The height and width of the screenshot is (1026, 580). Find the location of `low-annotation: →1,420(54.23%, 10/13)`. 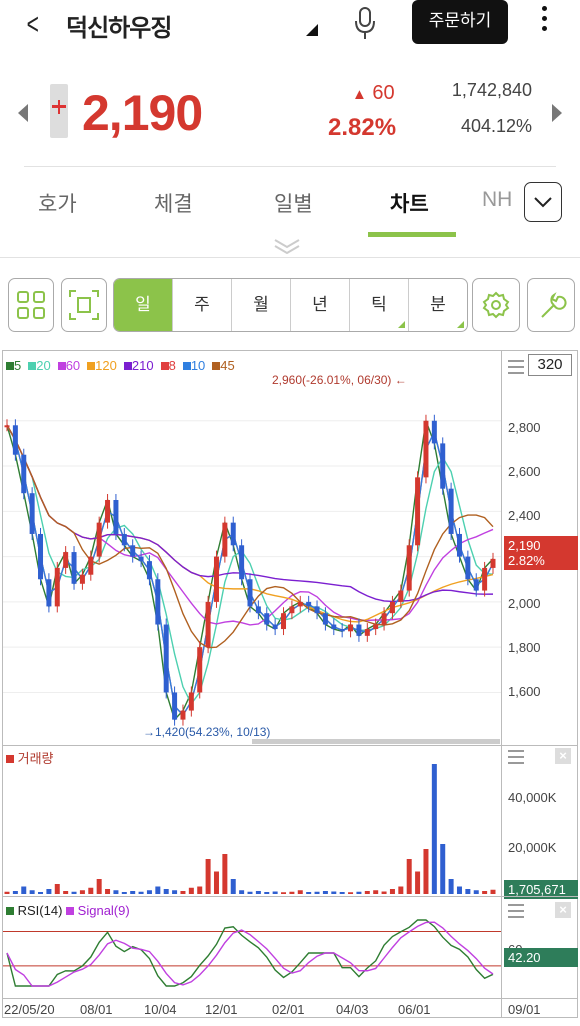

low-annotation: →1,420(54.23%, 10/13) is located at coordinates (206, 732).